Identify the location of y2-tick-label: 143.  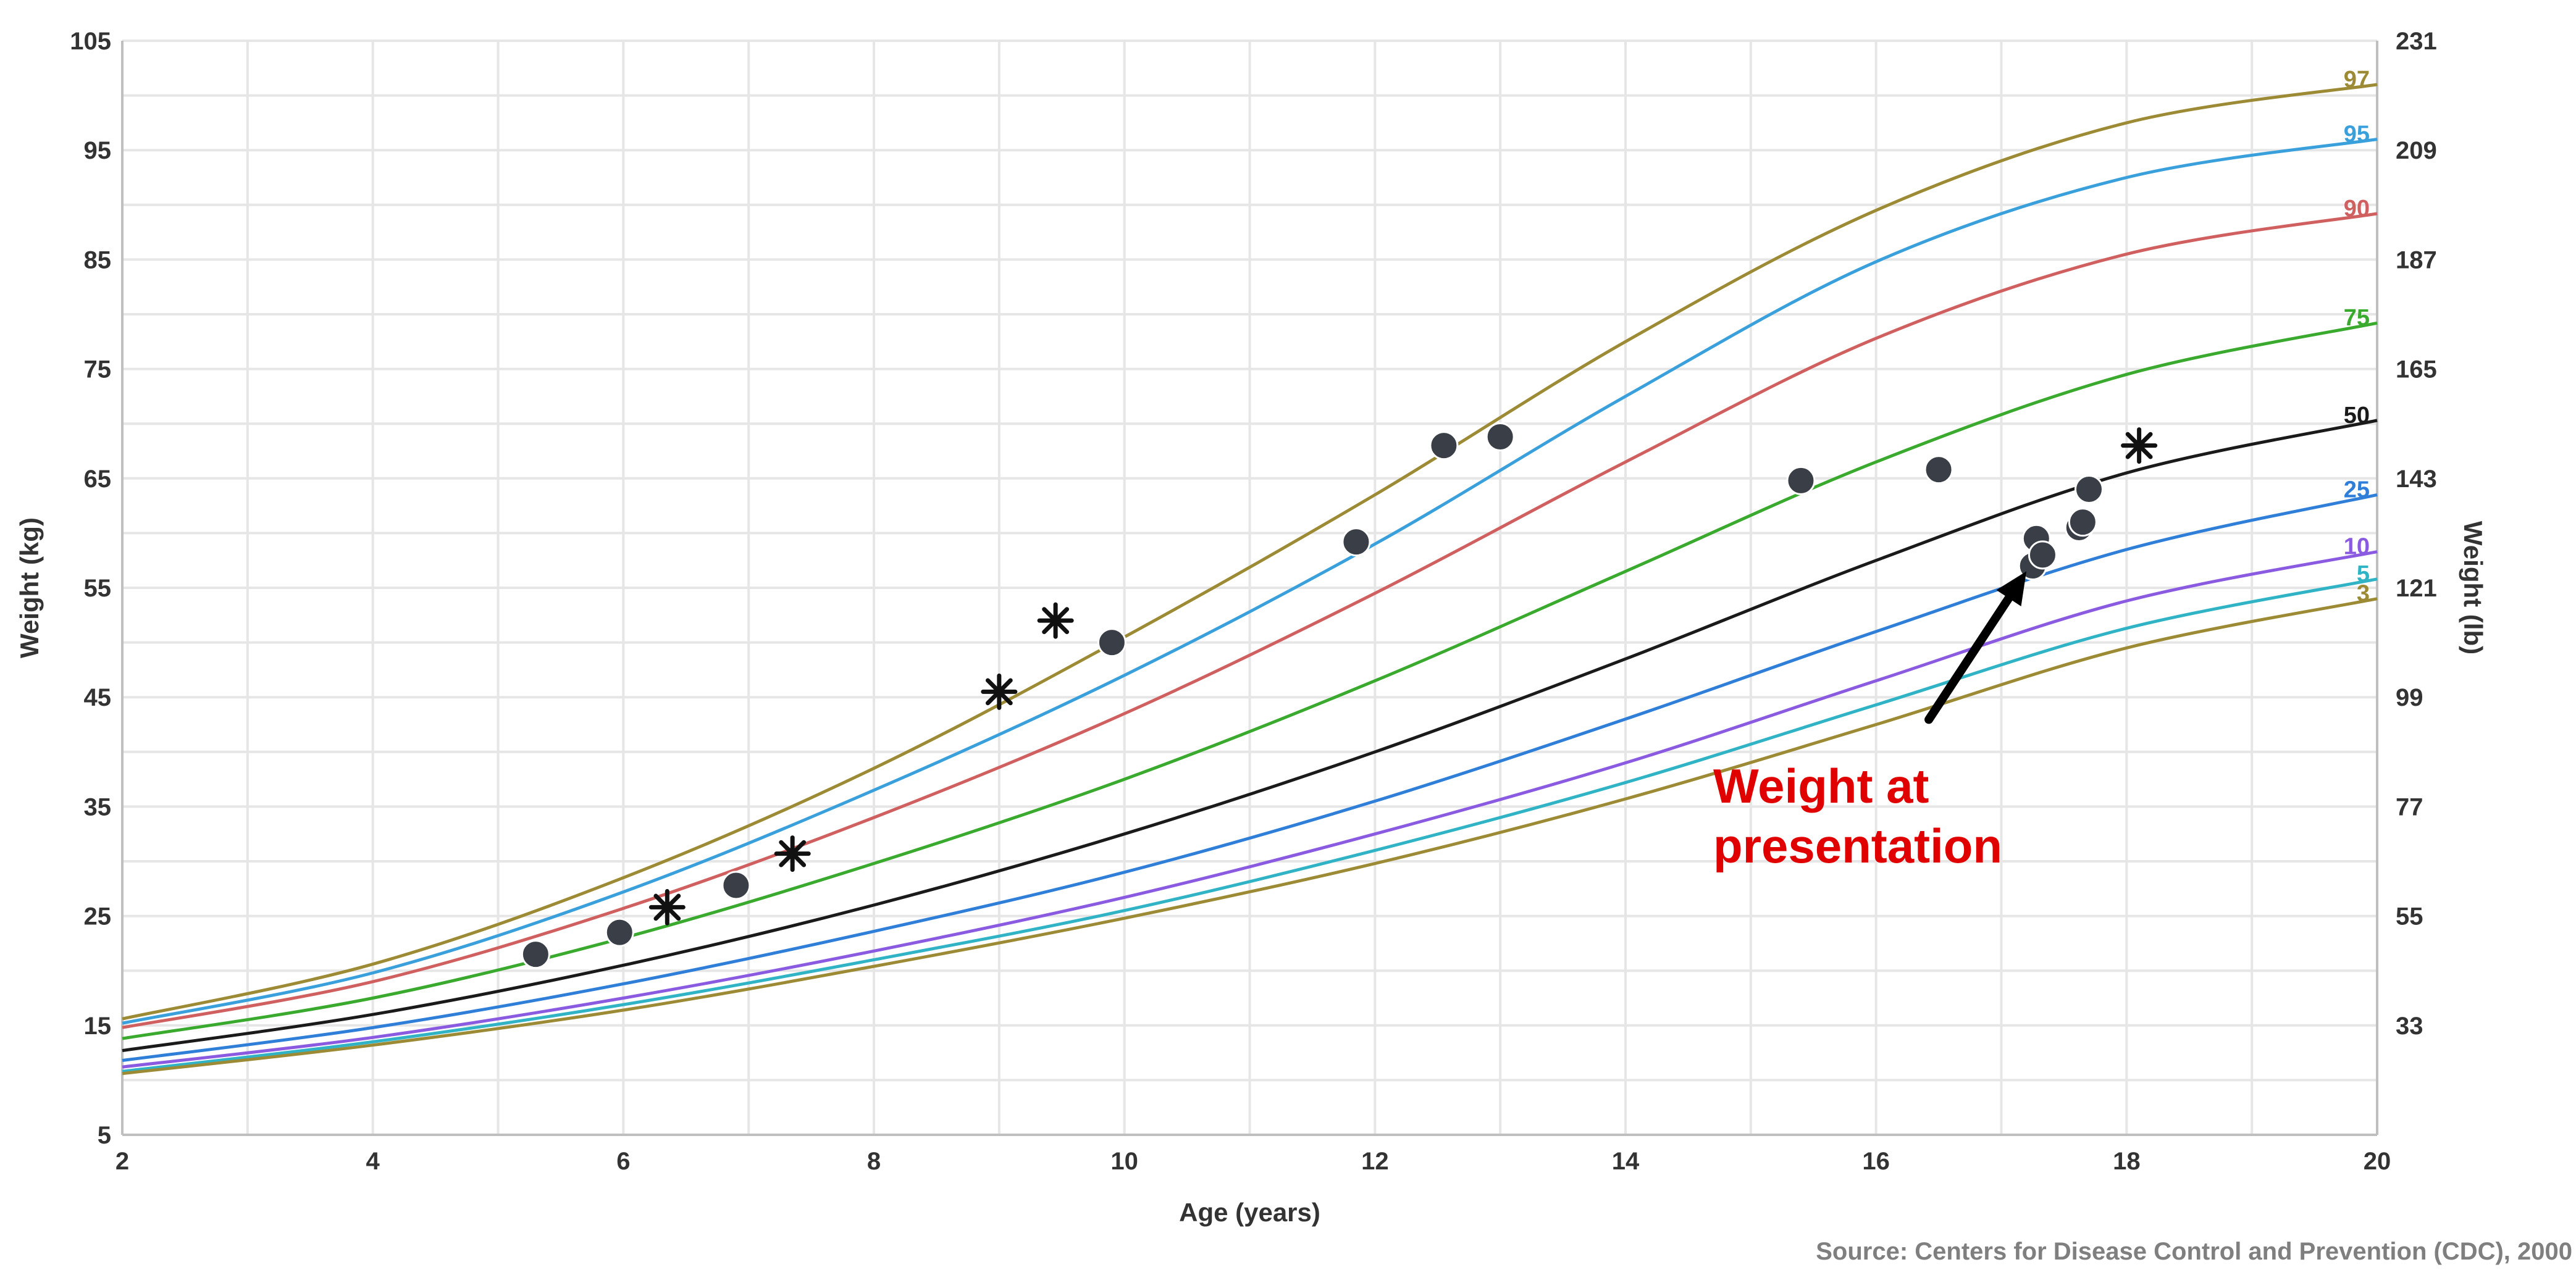
(2417, 479).